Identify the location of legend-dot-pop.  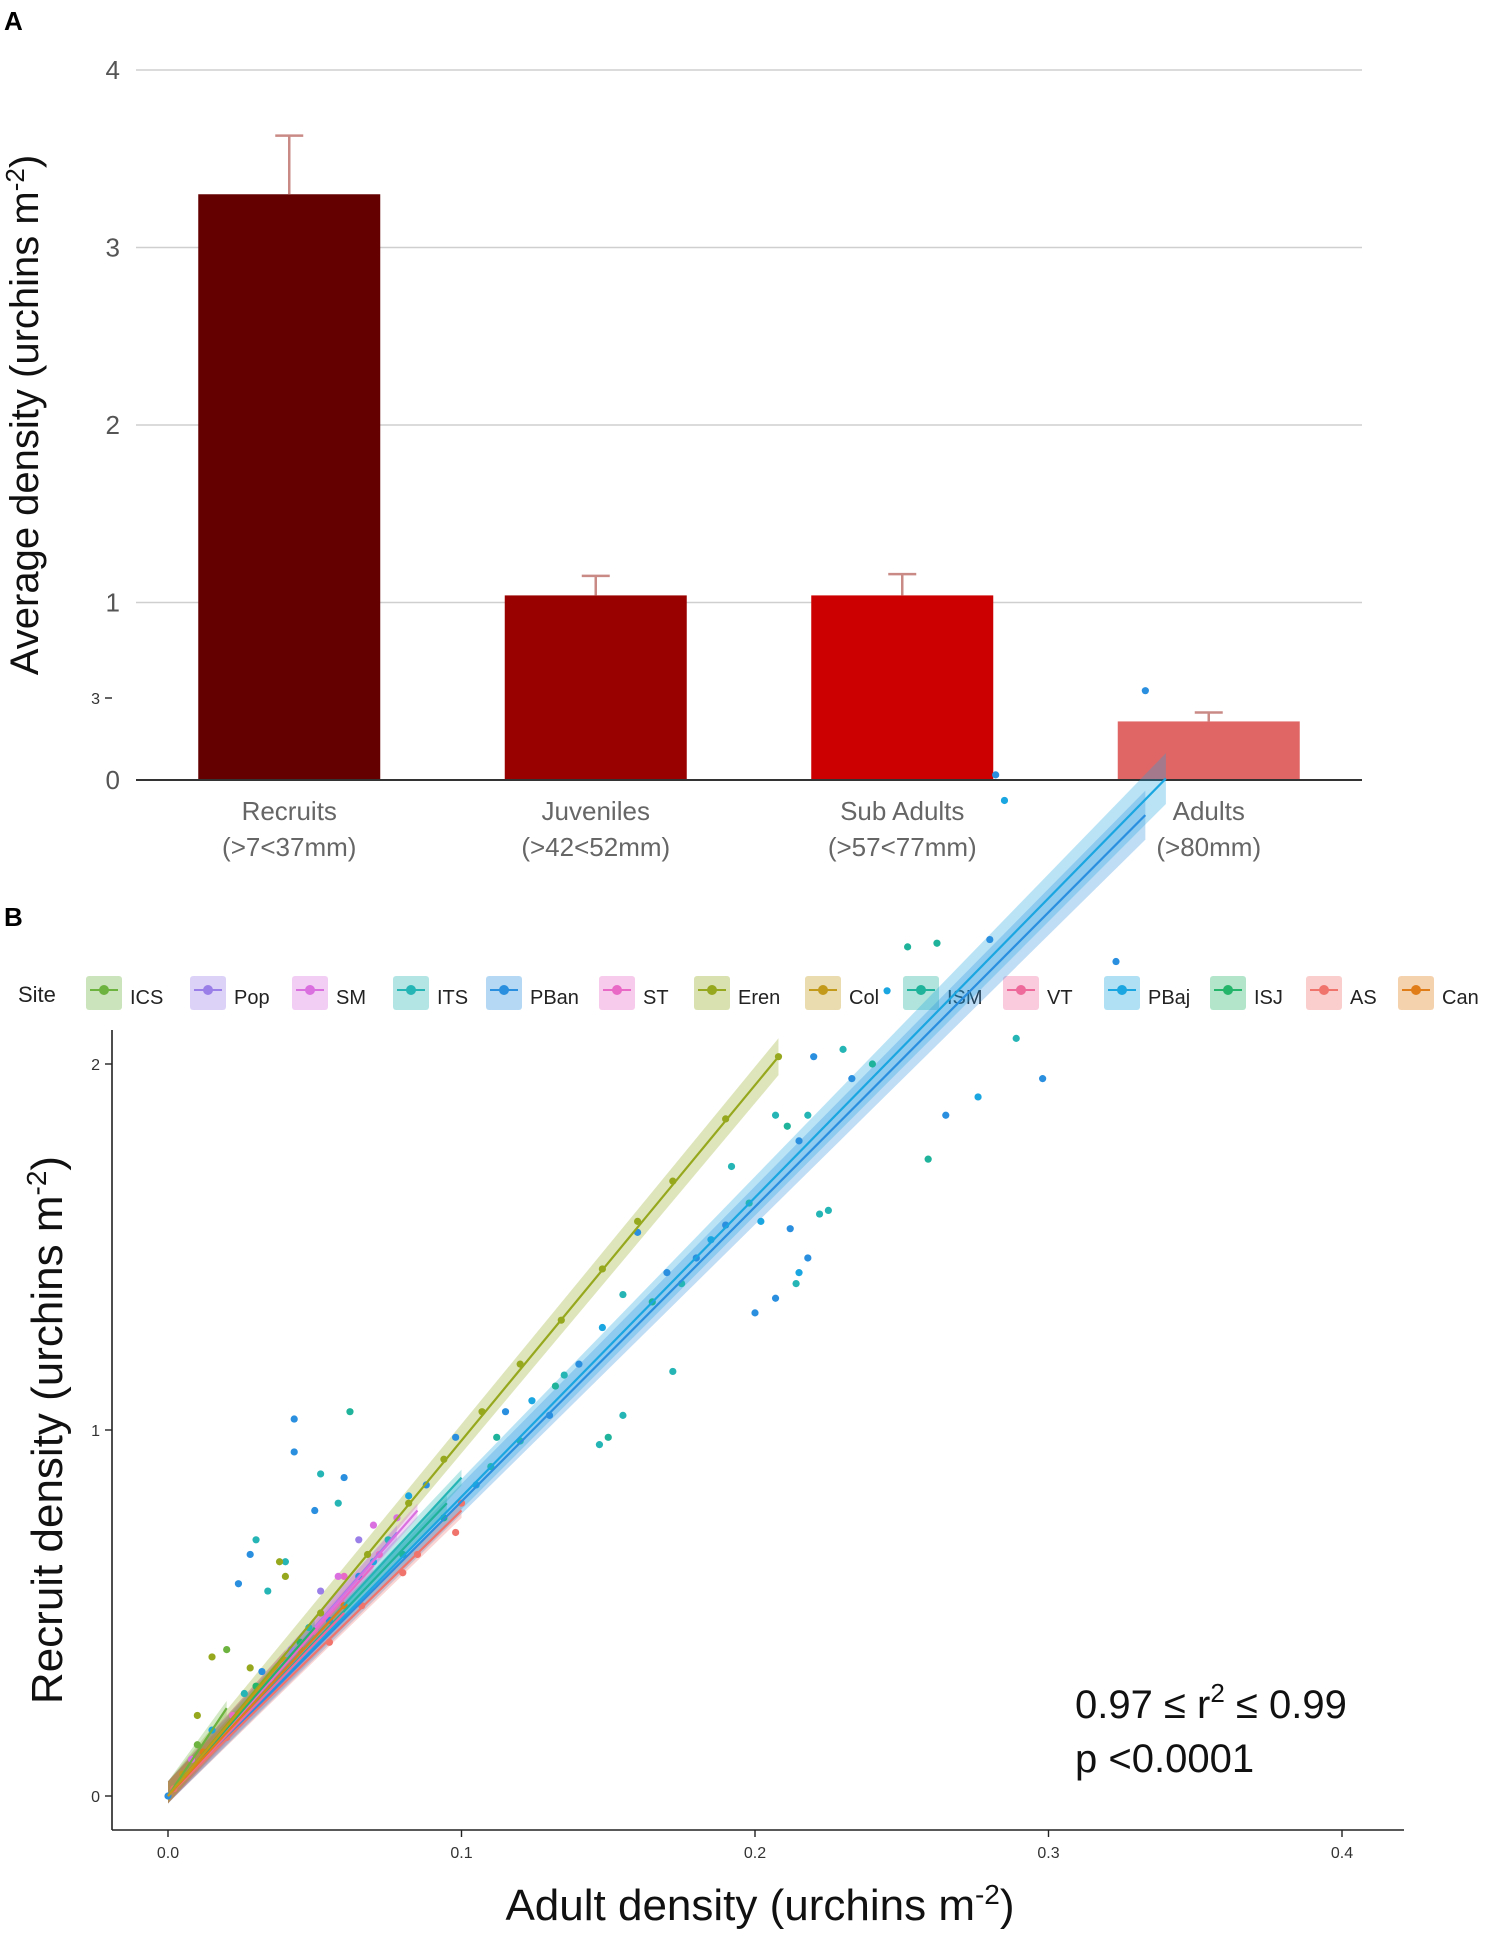
(208, 990).